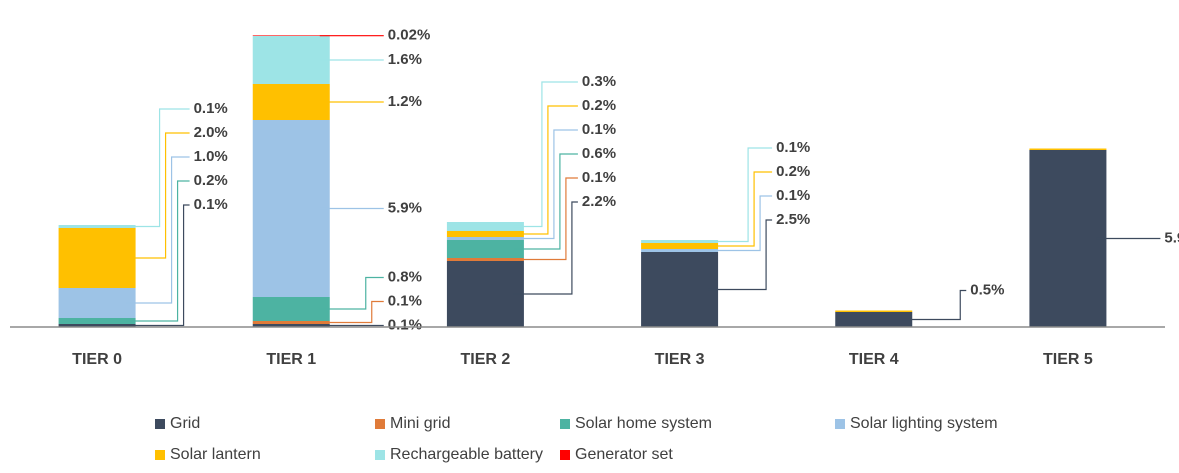  I want to click on data-label: 2.5%, so click(793, 219).